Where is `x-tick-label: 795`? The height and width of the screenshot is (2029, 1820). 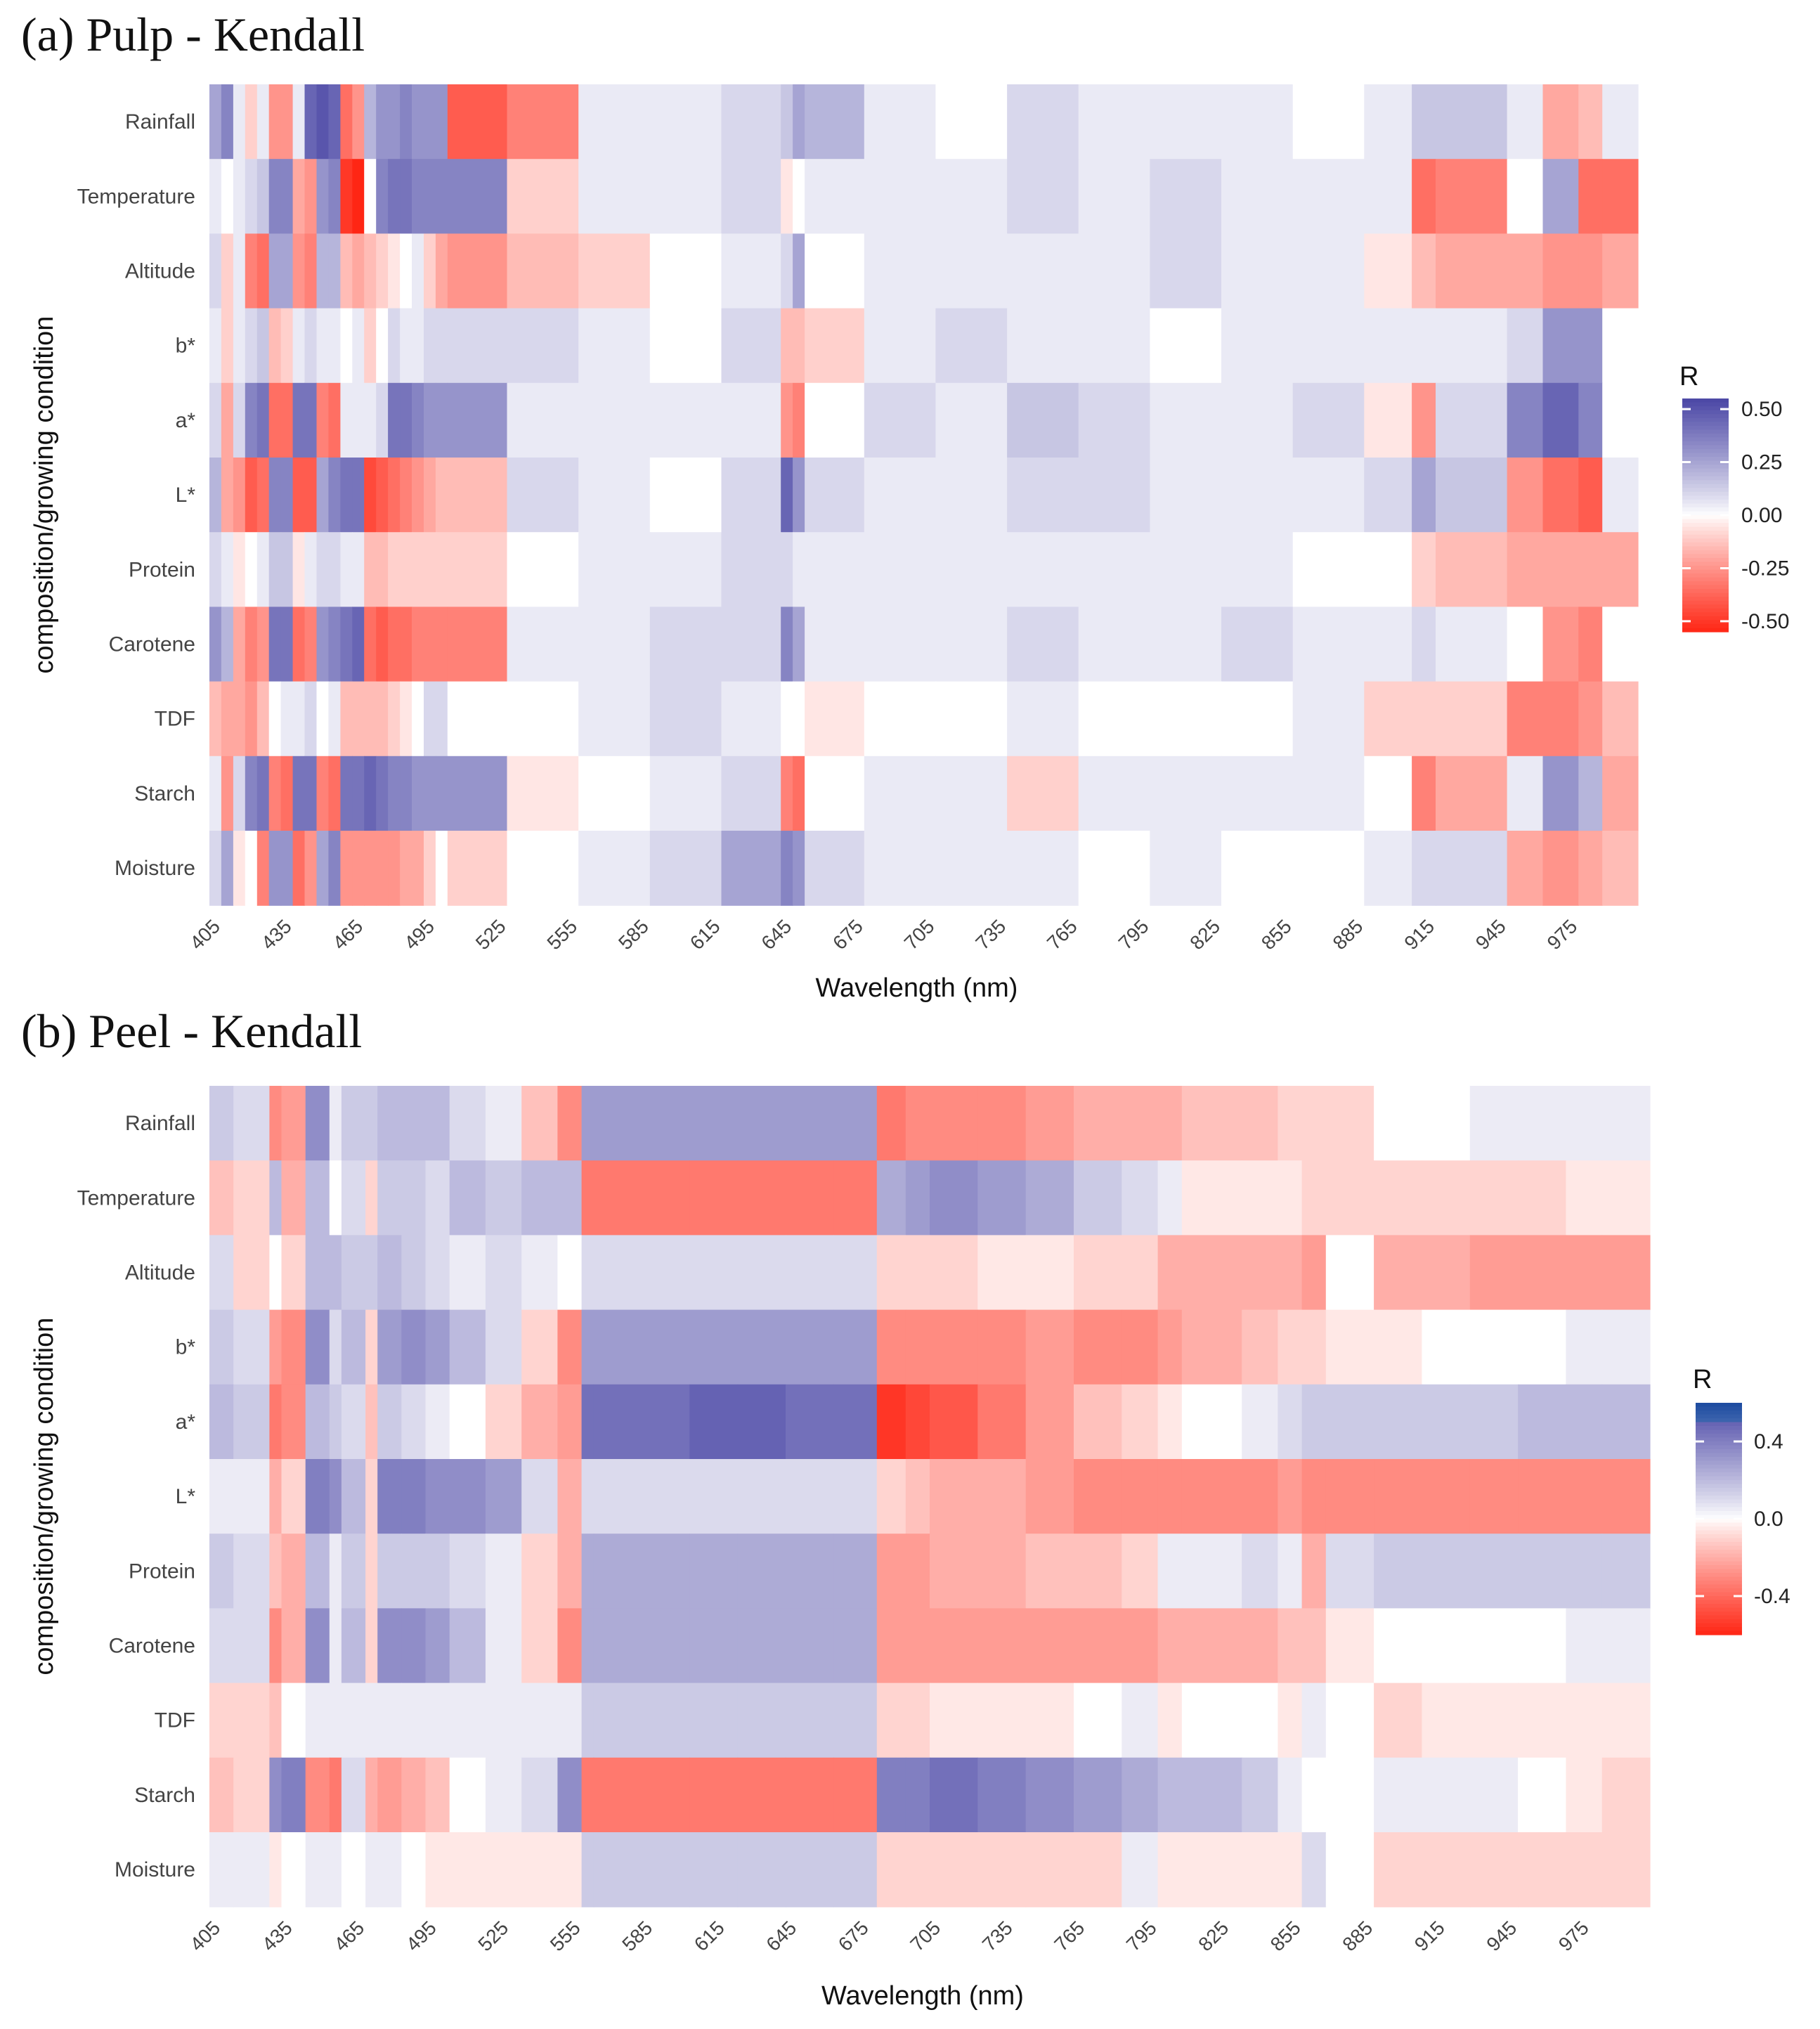
x-tick-label: 795 is located at coordinates (1142, 1936).